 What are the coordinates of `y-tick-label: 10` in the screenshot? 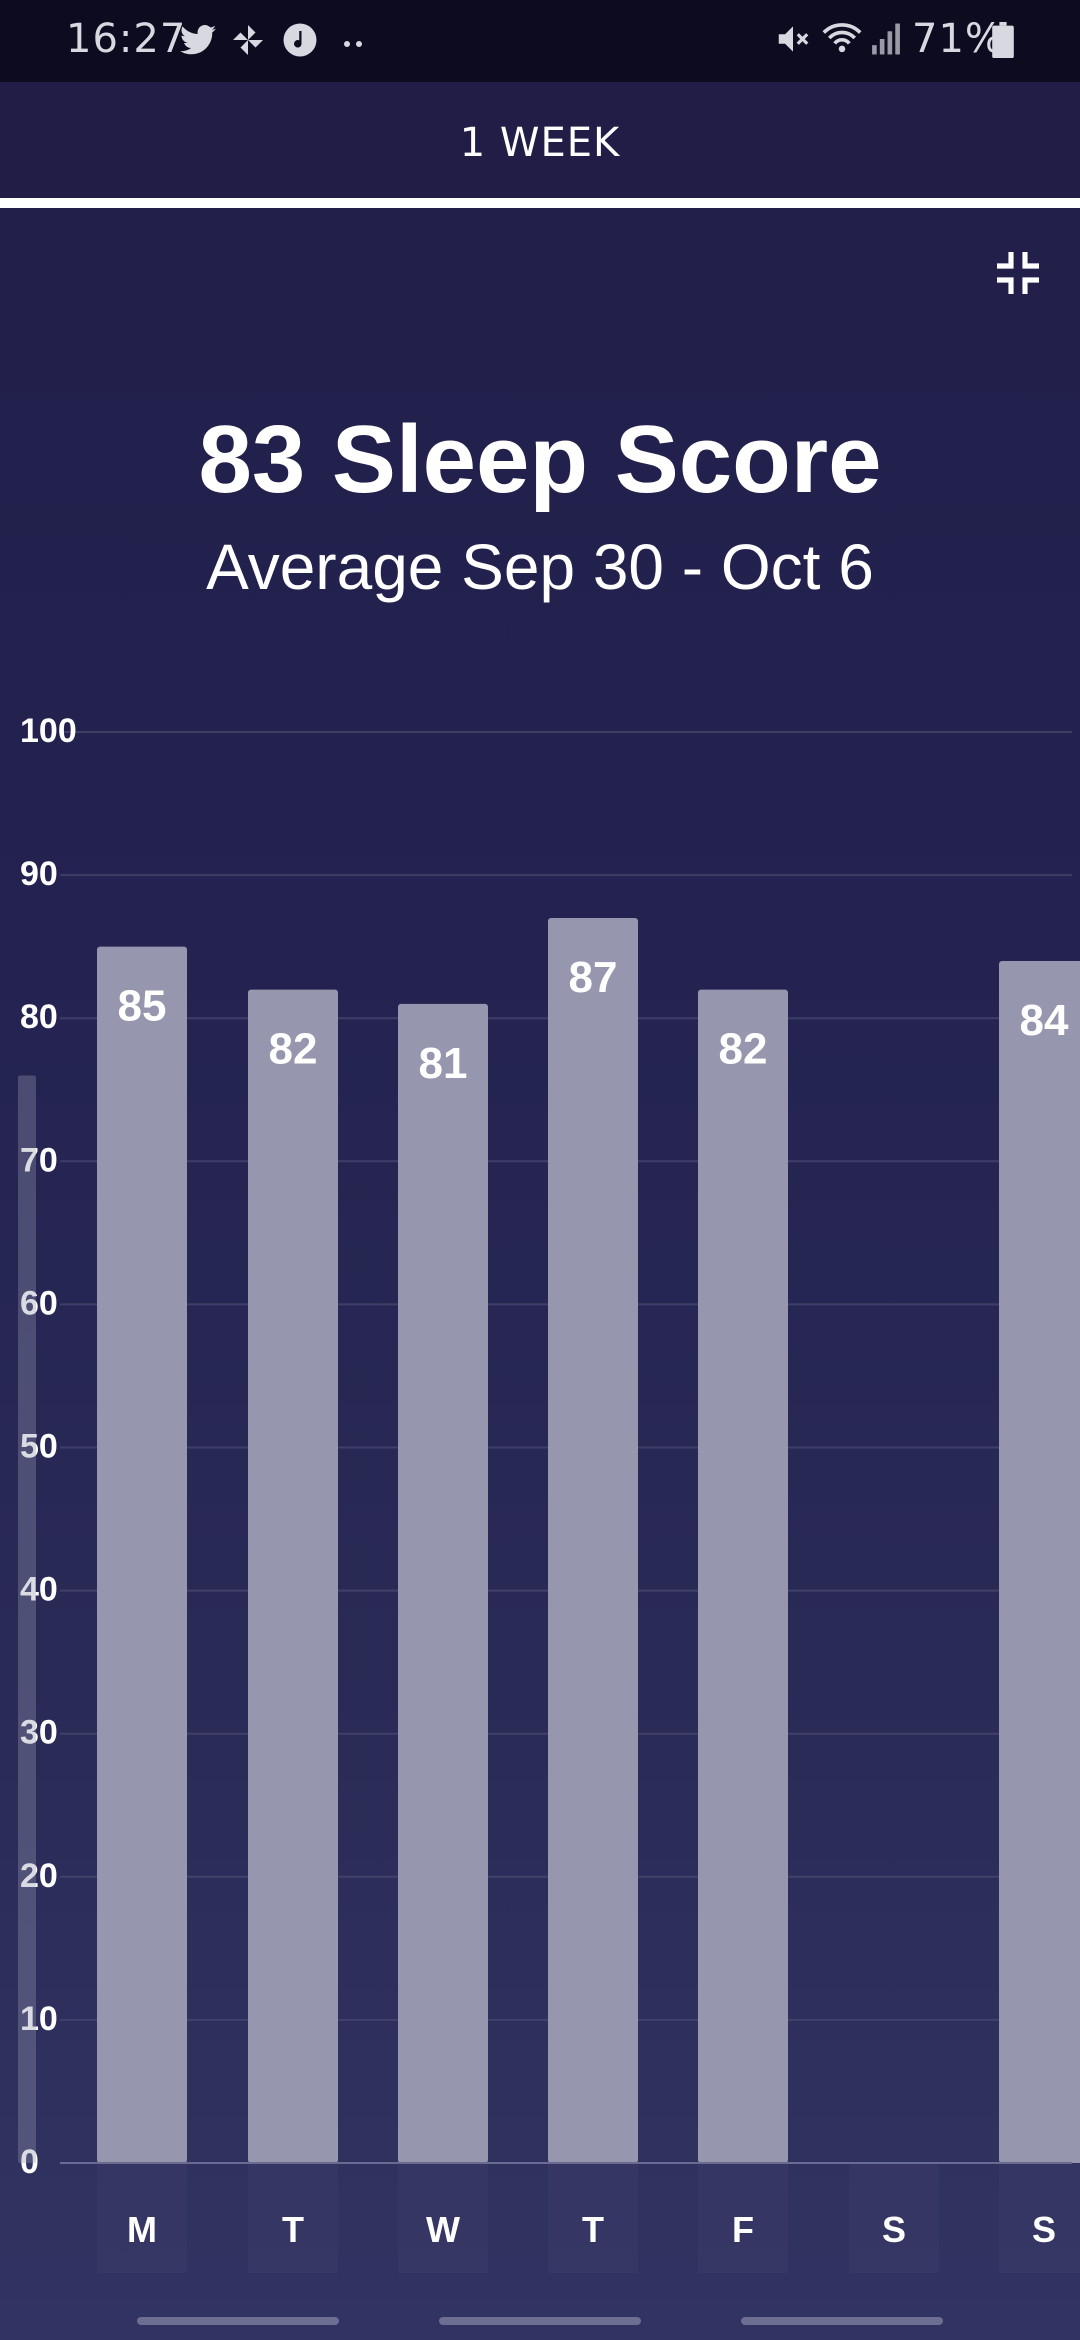 It's located at (39, 2019).